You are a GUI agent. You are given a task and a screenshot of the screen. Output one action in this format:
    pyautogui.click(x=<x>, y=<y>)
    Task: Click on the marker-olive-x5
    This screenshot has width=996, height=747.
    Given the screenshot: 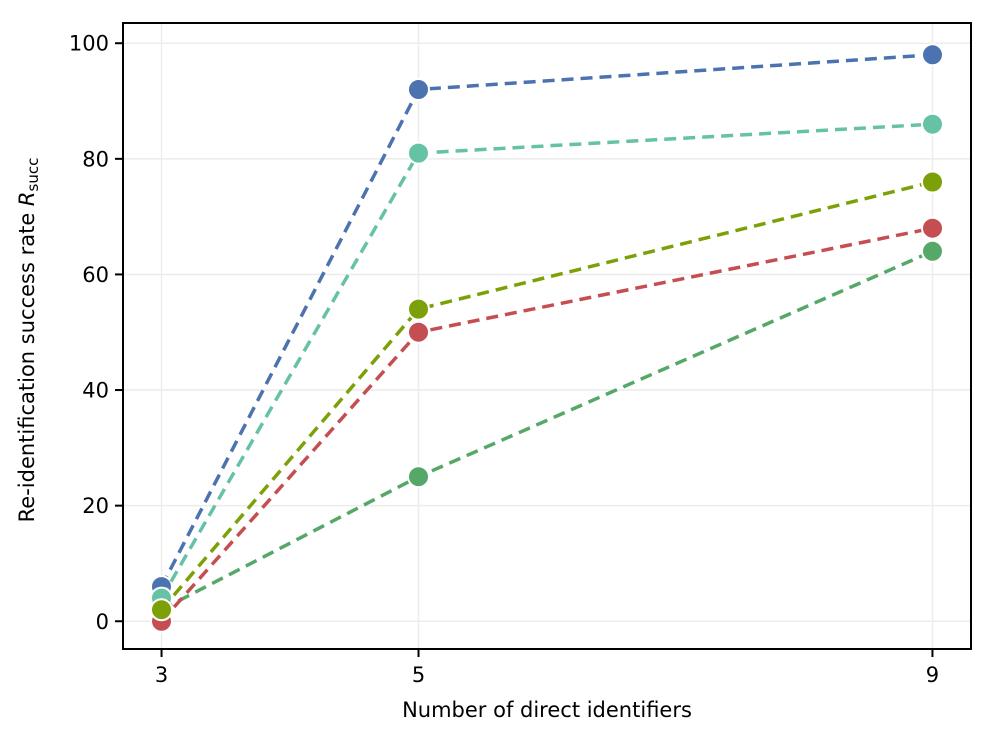 What is the action you would take?
    pyautogui.click(x=418, y=309)
    